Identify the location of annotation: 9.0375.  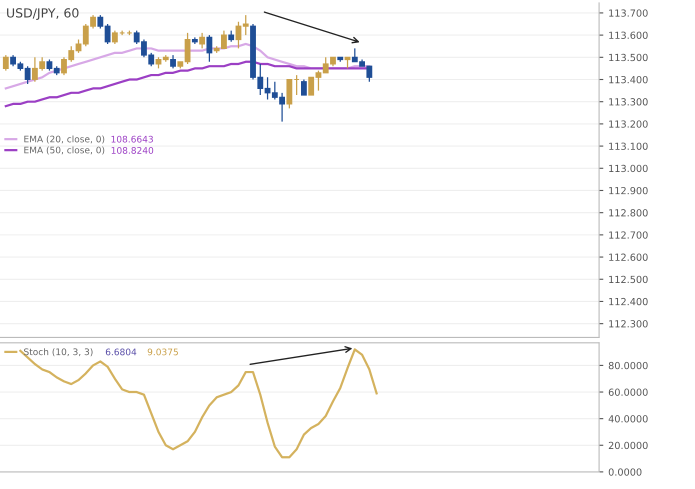
(163, 352).